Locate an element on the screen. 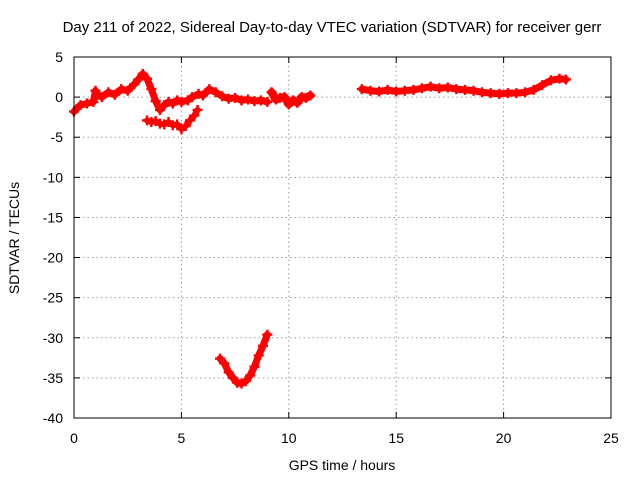 The image size is (640, 480). y-tick-label: -20 is located at coordinates (53, 258).